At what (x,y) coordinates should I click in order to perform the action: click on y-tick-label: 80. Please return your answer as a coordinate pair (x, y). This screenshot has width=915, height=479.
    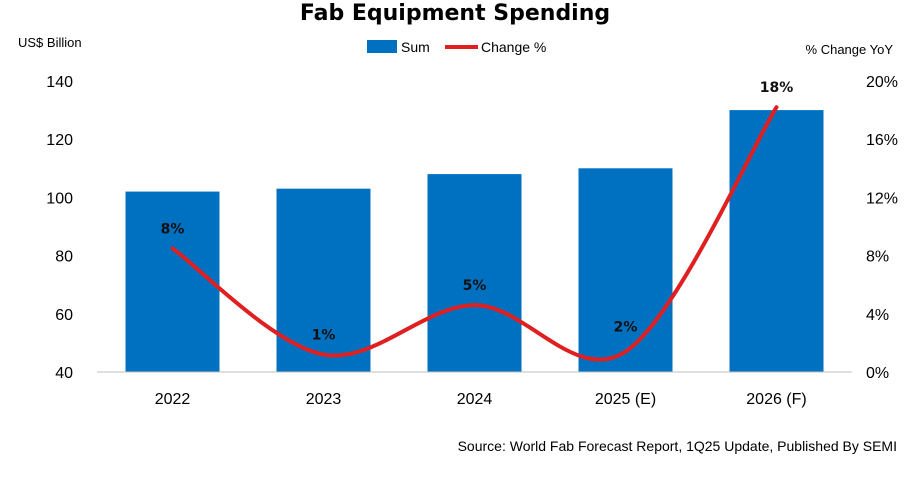
    Looking at the image, I should click on (64, 257).